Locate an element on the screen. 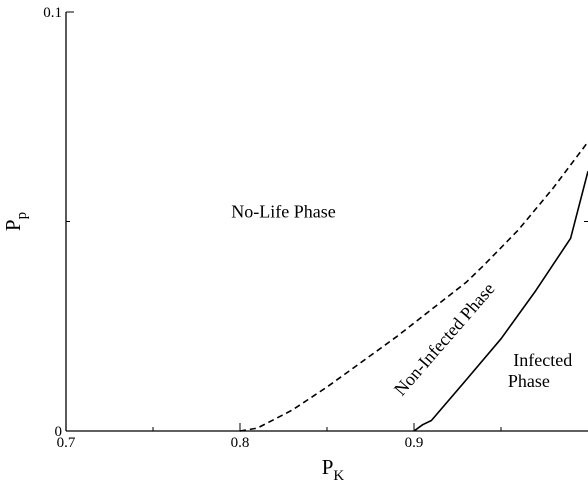  y-axis-label: Pp is located at coordinates (15, 221).